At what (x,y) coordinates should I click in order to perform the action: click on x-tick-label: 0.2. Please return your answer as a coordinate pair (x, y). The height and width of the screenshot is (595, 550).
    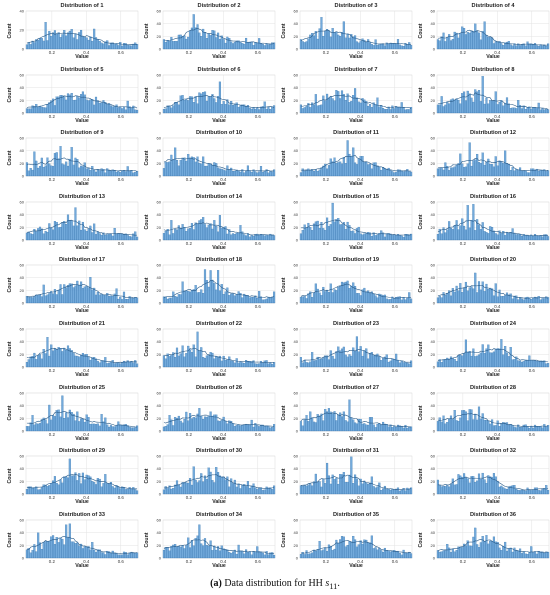
    Looking at the image, I should click on (189, 497).